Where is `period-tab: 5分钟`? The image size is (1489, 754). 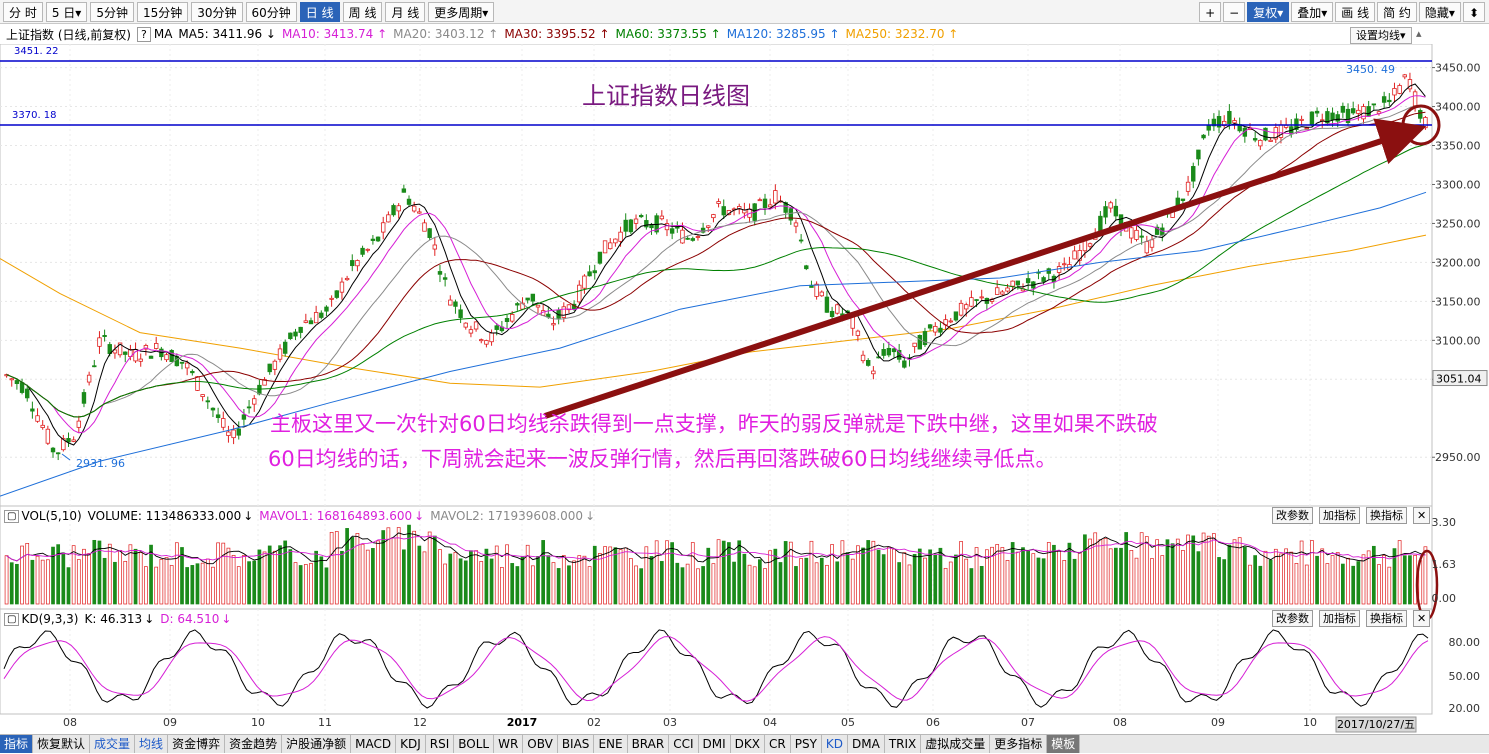 period-tab: 5分钟 is located at coordinates (112, 11).